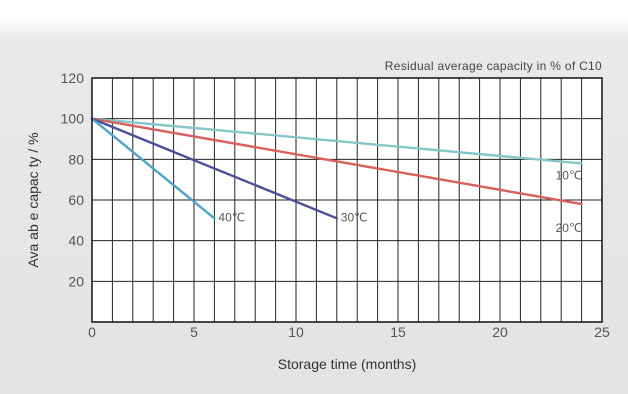 The width and height of the screenshot is (628, 394). I want to click on y-tick-label: 60, so click(76, 200).